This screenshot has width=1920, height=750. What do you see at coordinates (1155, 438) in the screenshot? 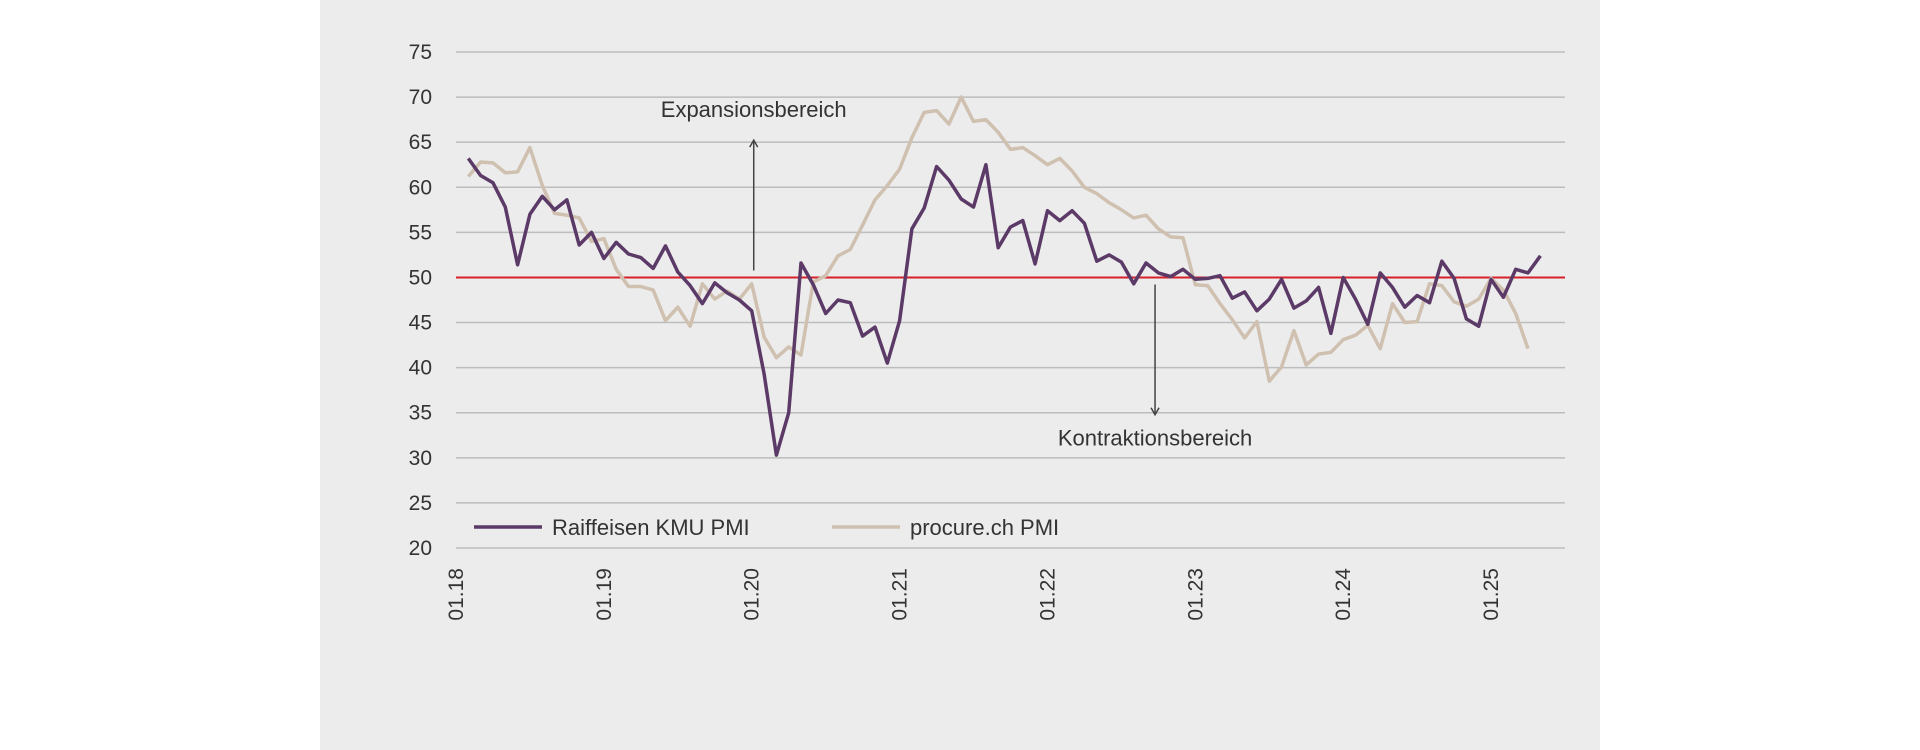
I see `contraction-label: Kontraktionsbereich` at bounding box center [1155, 438].